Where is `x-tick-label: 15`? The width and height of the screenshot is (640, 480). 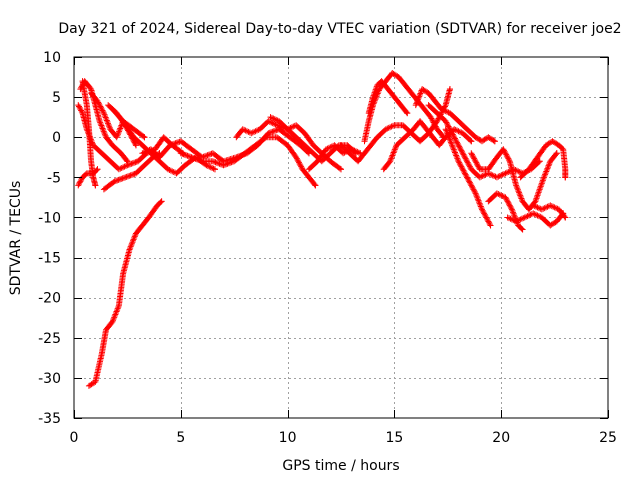 x-tick-label: 15 is located at coordinates (394, 438).